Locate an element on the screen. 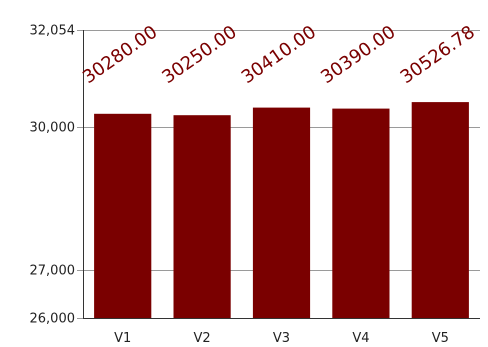 Image resolution: width=488 pixels, height=347 pixels. y-tick-label: 30,000 is located at coordinates (53, 128).